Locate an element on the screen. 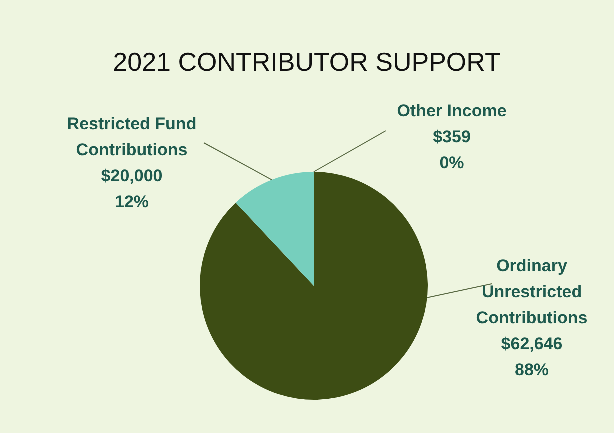 Image resolution: width=614 pixels, height=433 pixels. text: $359 0% is located at coordinates (452, 150).